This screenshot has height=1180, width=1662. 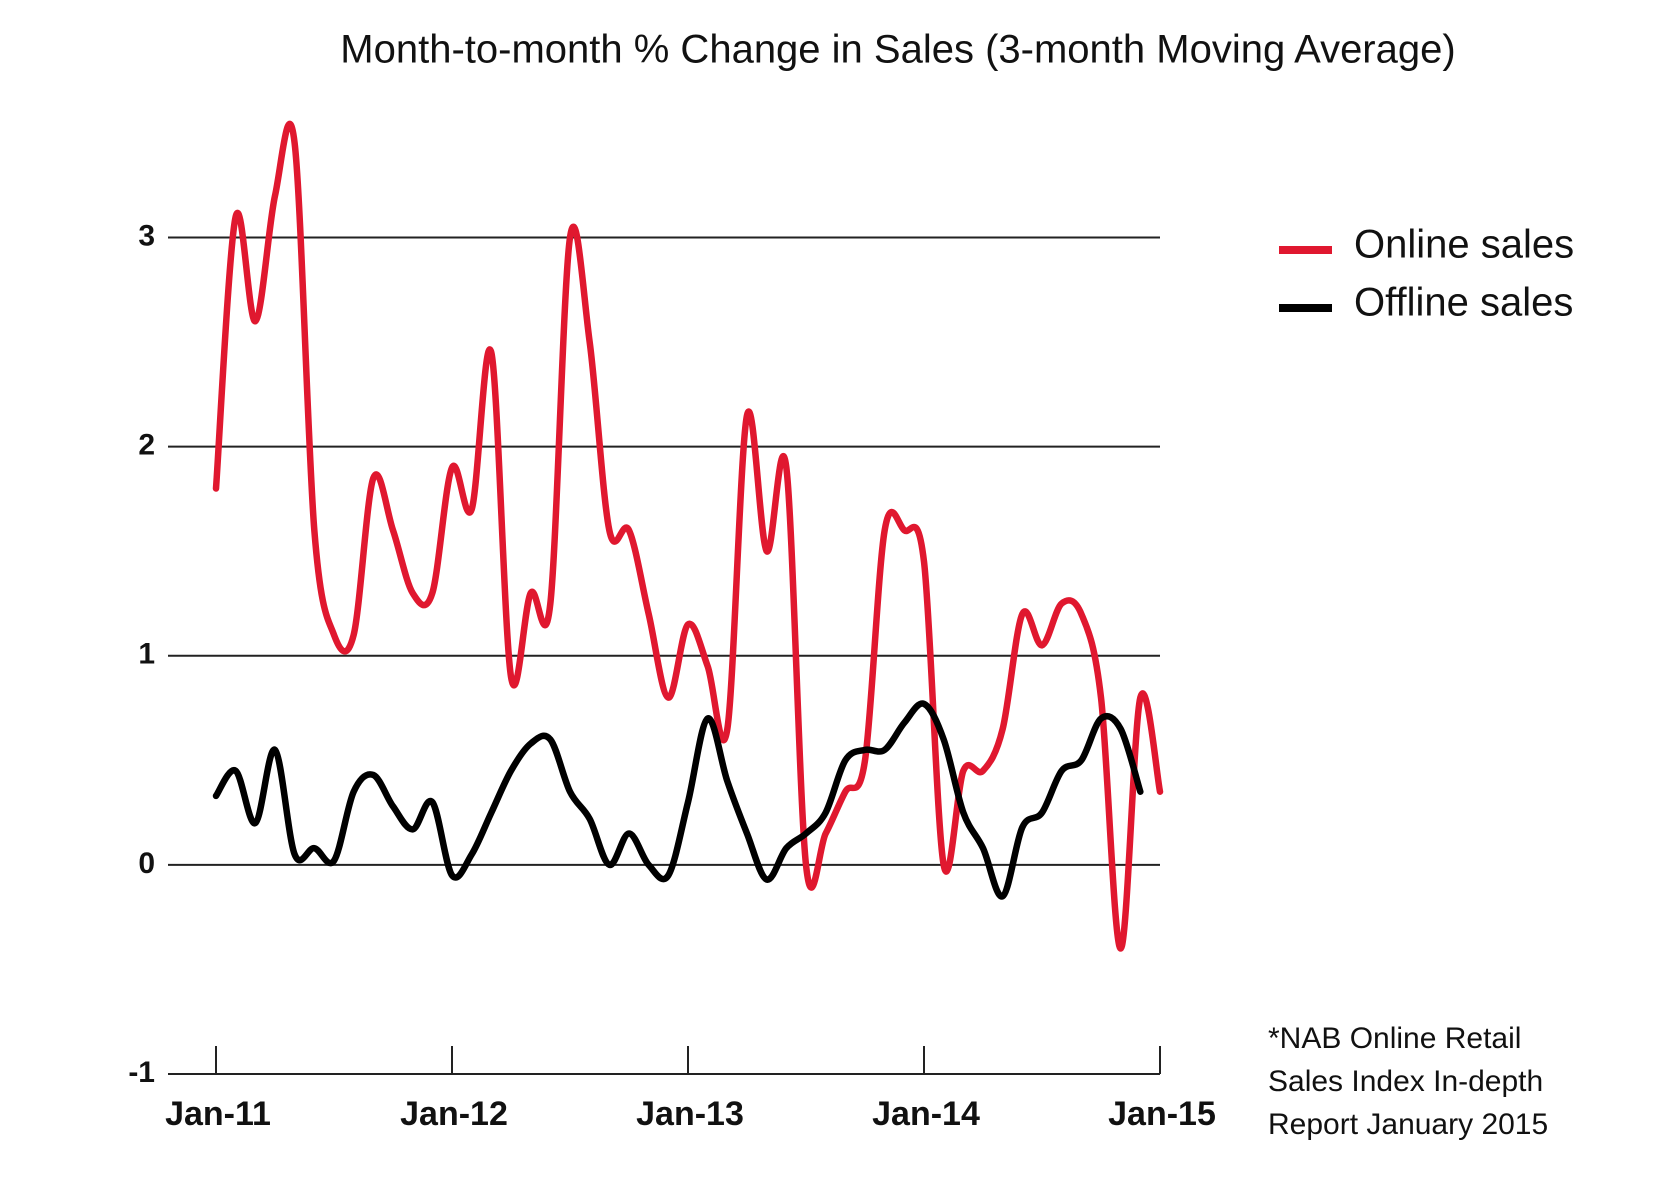 I want to click on x-tick-label: Jan-11, so click(x=218, y=1114).